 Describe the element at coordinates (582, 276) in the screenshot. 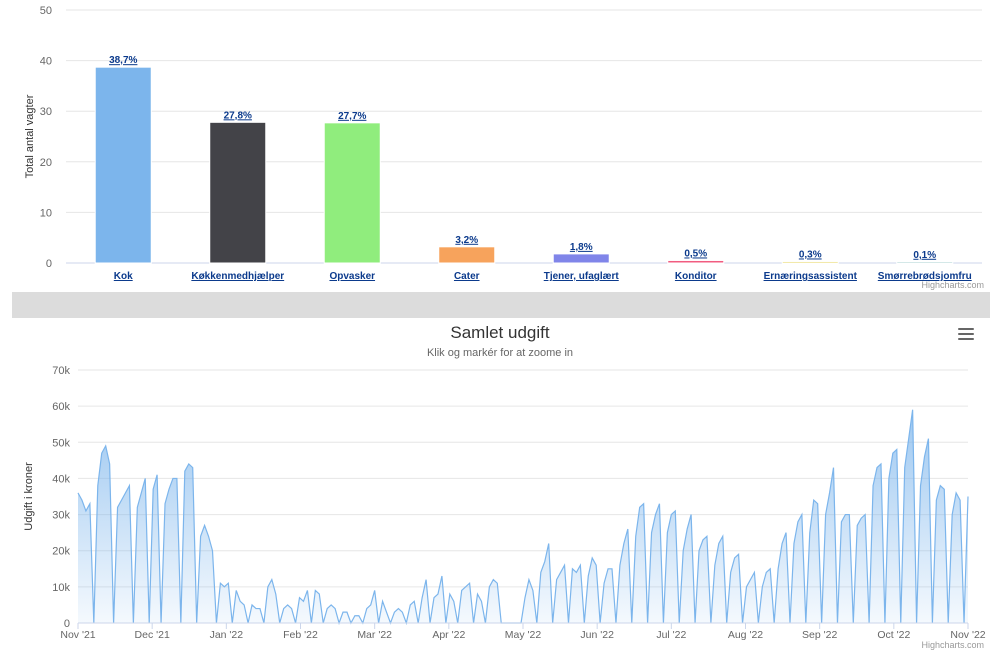

I see `category-label: Tjener, ufaglært` at that location.